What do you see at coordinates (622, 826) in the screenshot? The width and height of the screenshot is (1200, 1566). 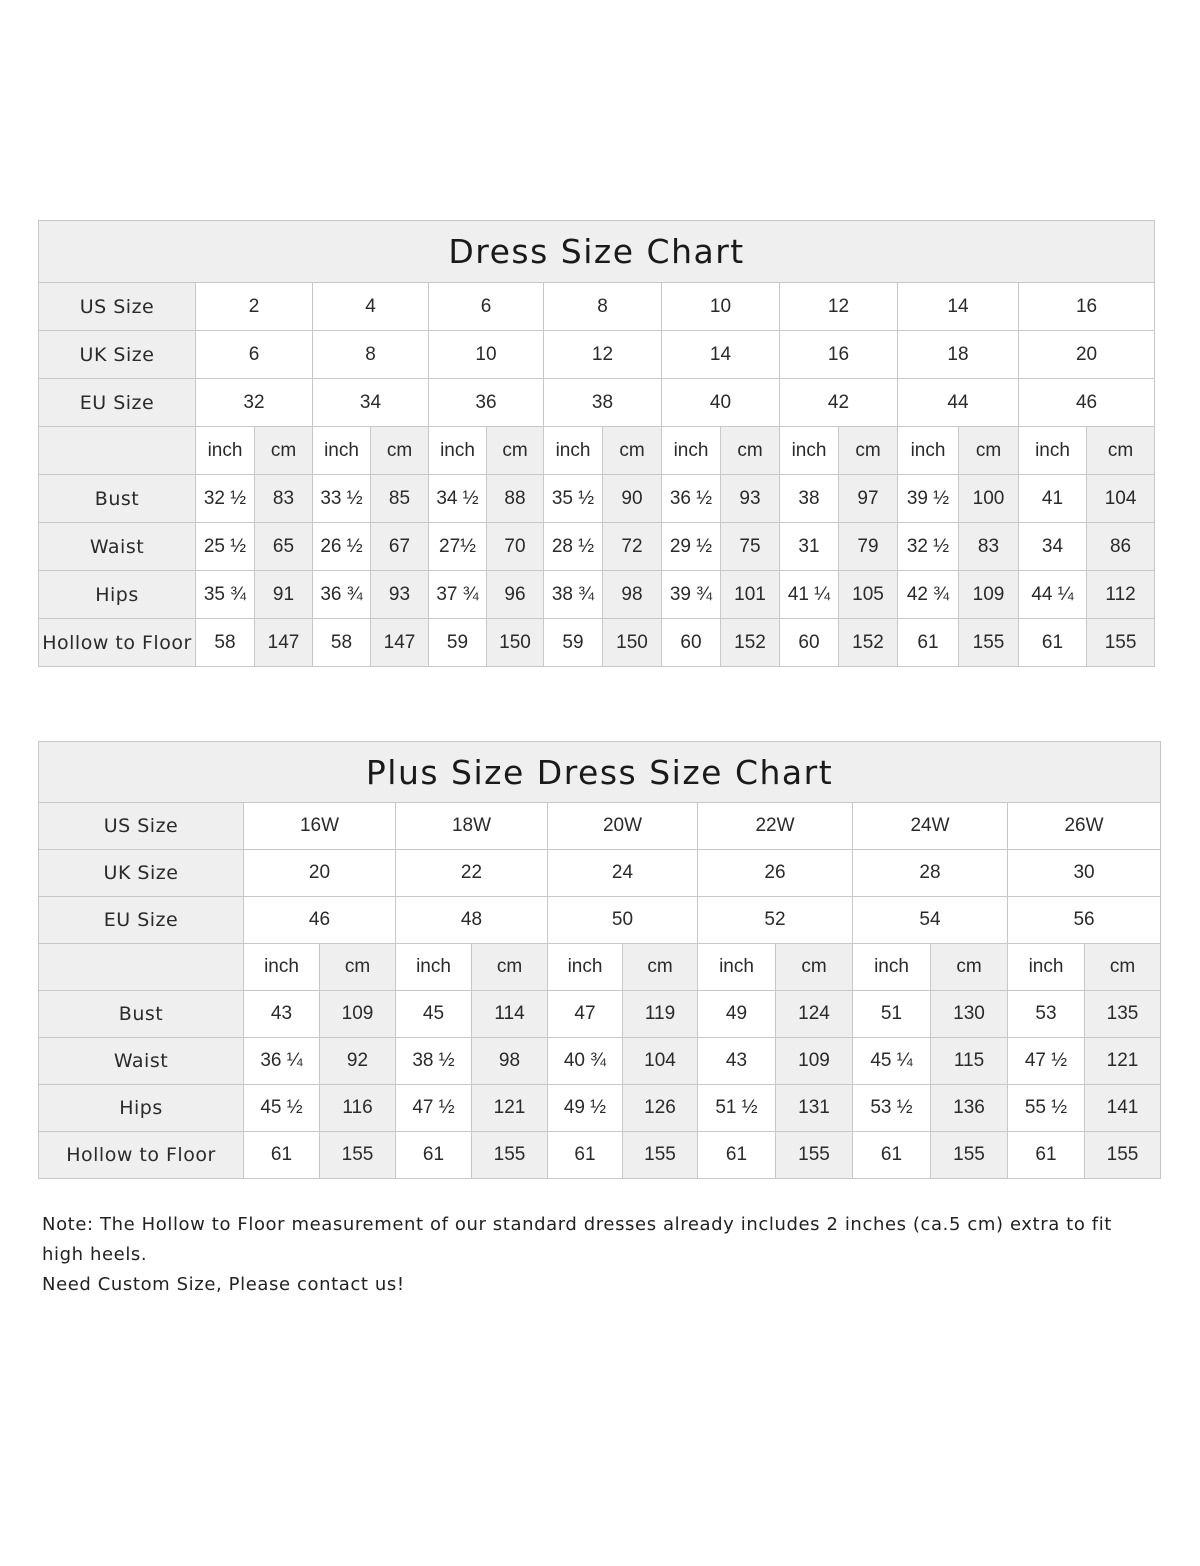 I see `size-cell: 20W` at bounding box center [622, 826].